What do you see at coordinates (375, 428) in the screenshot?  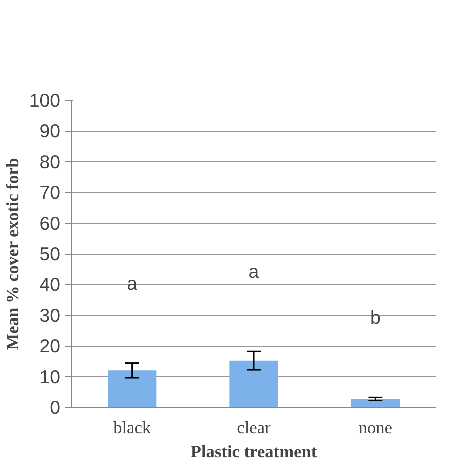 I see `x-tick-label: none` at bounding box center [375, 428].